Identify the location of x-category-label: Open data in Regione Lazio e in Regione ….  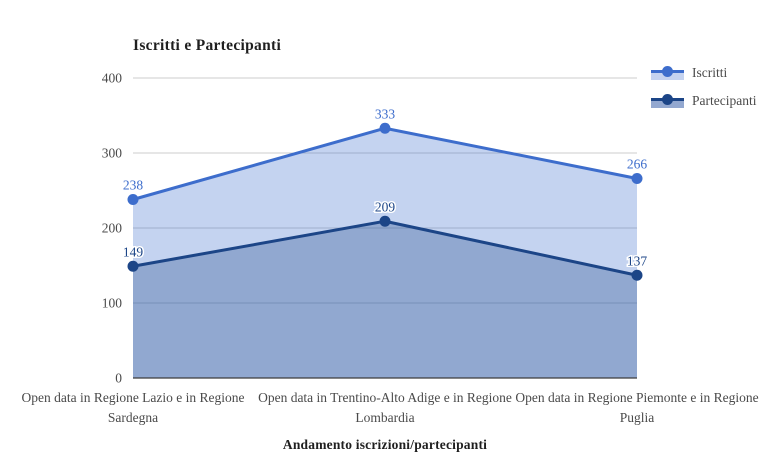
(133, 407).